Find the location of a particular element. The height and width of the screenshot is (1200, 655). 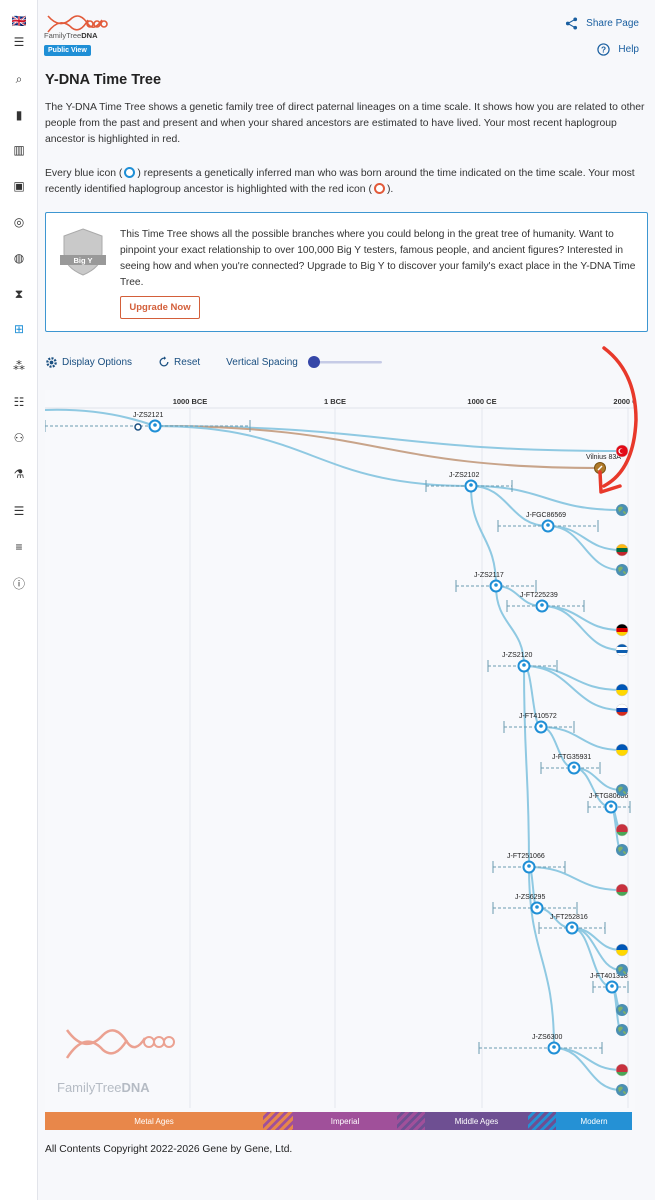

haplogroup-node: J-ZS2120 is located at coordinates (517, 662).